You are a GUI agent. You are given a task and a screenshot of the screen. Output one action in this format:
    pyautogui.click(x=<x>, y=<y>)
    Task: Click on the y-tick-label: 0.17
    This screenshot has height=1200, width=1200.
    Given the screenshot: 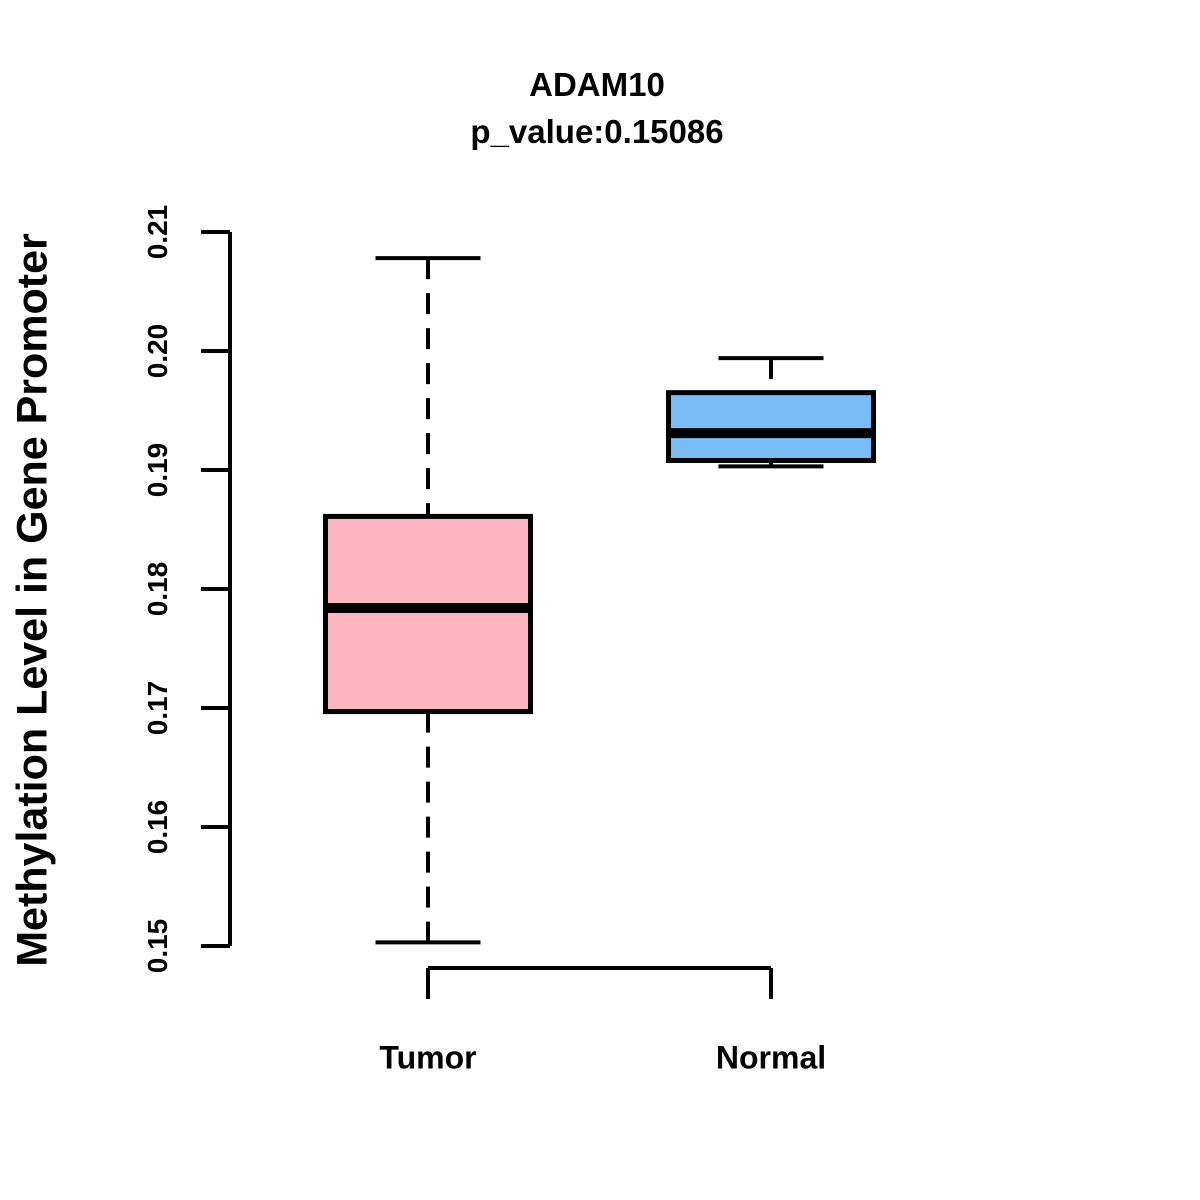 What is the action you would take?
    pyautogui.click(x=157, y=708)
    